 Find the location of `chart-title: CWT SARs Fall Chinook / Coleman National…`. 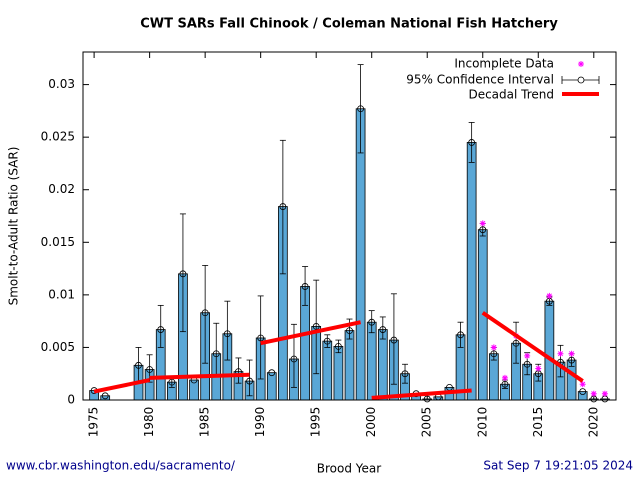

chart-title: CWT SARs Fall Chinook / Coleman National… is located at coordinates (349, 24).